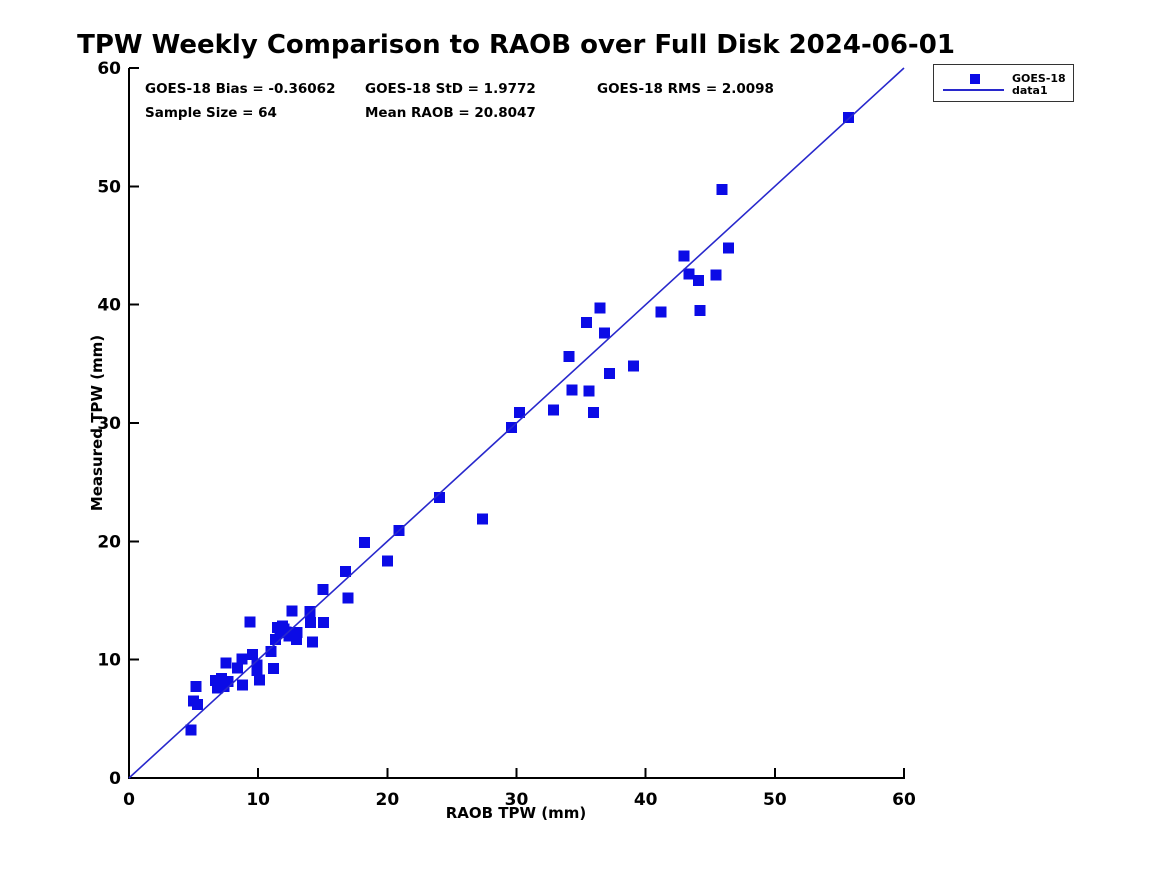 Image resolution: width=1167 pixels, height=875 pixels. What do you see at coordinates (387, 800) in the screenshot?
I see `x-tick-label: 20` at bounding box center [387, 800].